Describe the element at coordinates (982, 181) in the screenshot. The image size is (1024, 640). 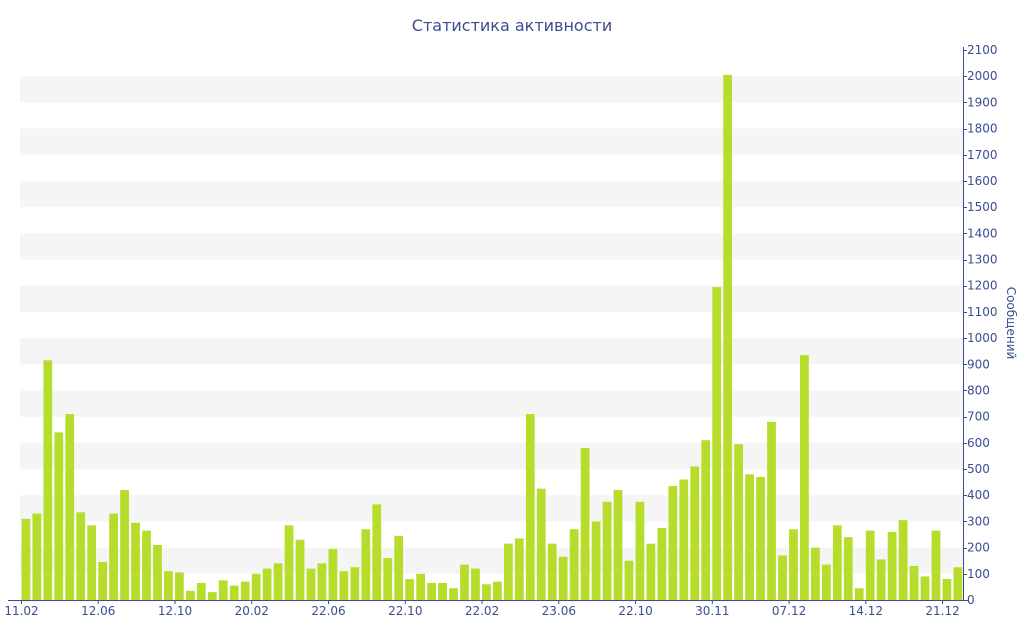
I see `y-tick-label: 1600` at that location.